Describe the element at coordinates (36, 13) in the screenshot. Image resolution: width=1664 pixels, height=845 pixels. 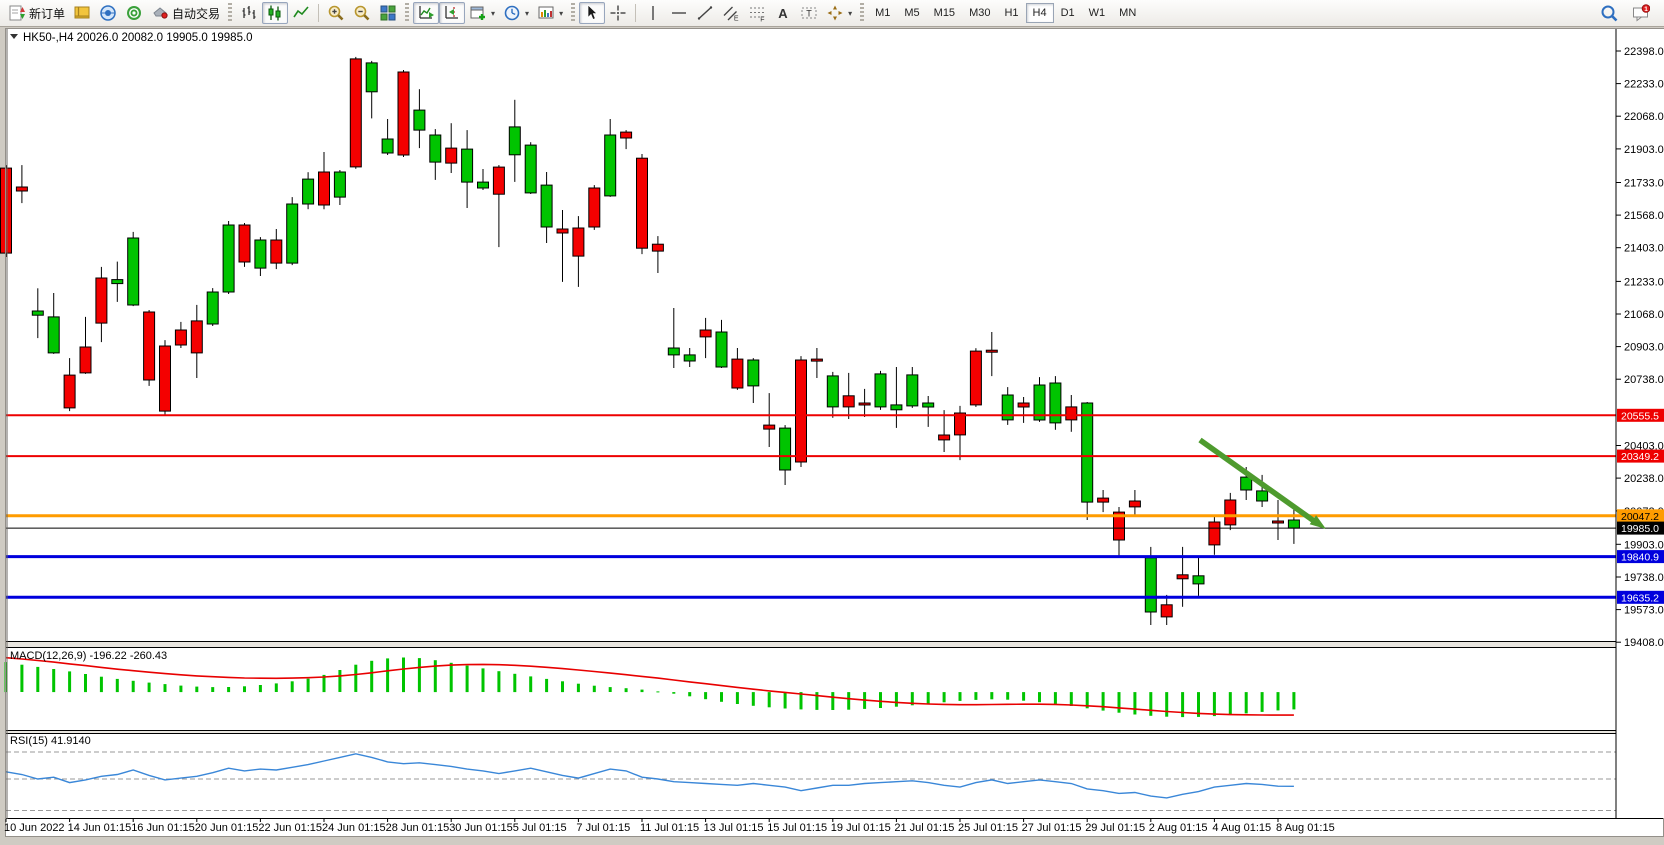
I see `new-order-button: 新订单` at that location.